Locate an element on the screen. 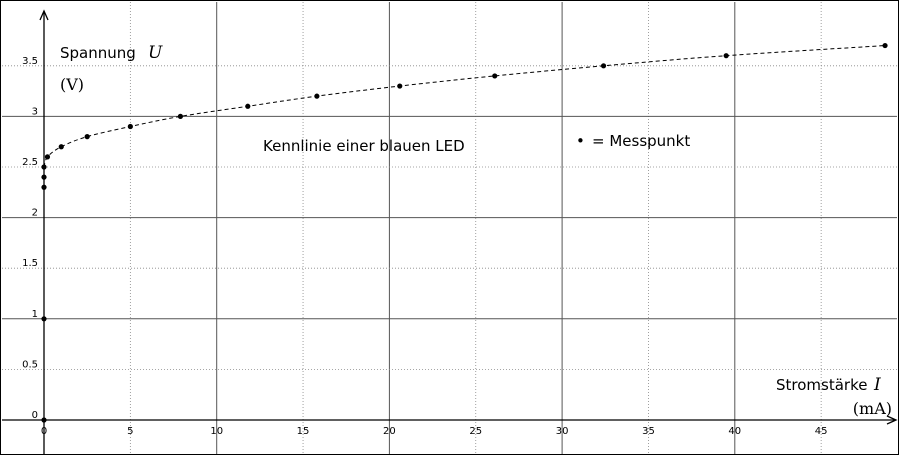 This screenshot has height=455, width=899. x-tick-label: 45 is located at coordinates (821, 431).